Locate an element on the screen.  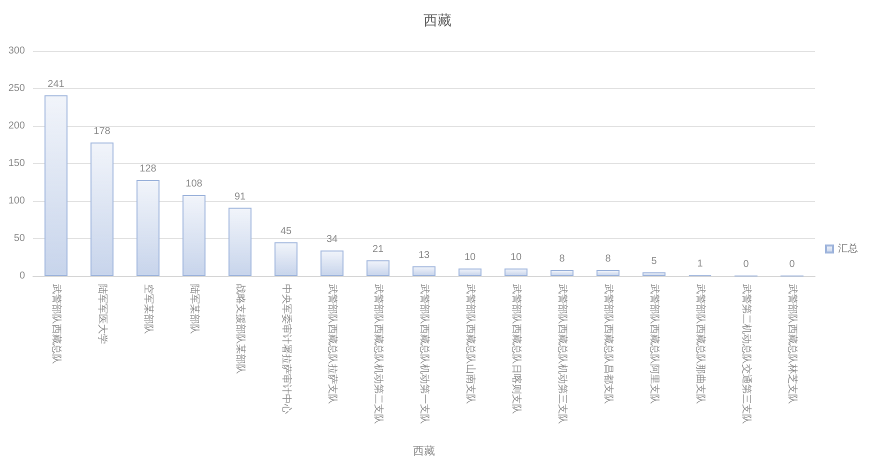
x-tick-label: 战略支援部队某部队 is located at coordinates (240, 329).